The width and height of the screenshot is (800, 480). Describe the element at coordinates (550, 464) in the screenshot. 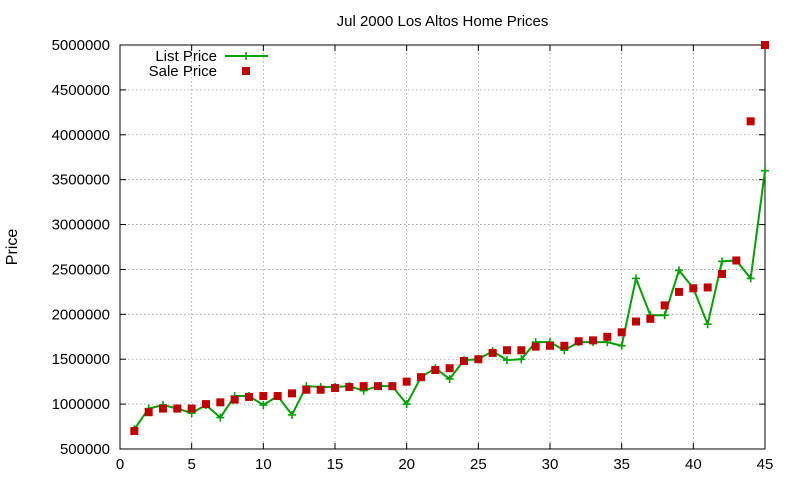

I see `x-tick-label: 30` at that location.